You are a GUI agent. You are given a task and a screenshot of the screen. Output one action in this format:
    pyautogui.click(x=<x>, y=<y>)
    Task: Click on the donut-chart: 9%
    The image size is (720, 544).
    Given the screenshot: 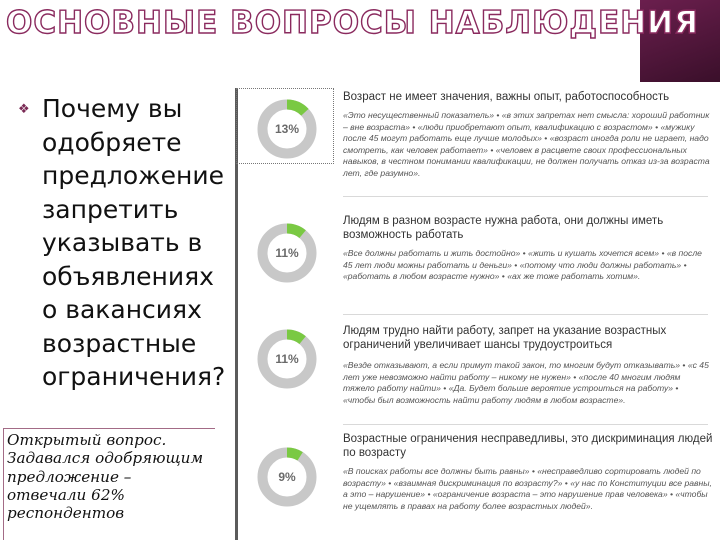 What is the action you would take?
    pyautogui.click(x=287, y=477)
    